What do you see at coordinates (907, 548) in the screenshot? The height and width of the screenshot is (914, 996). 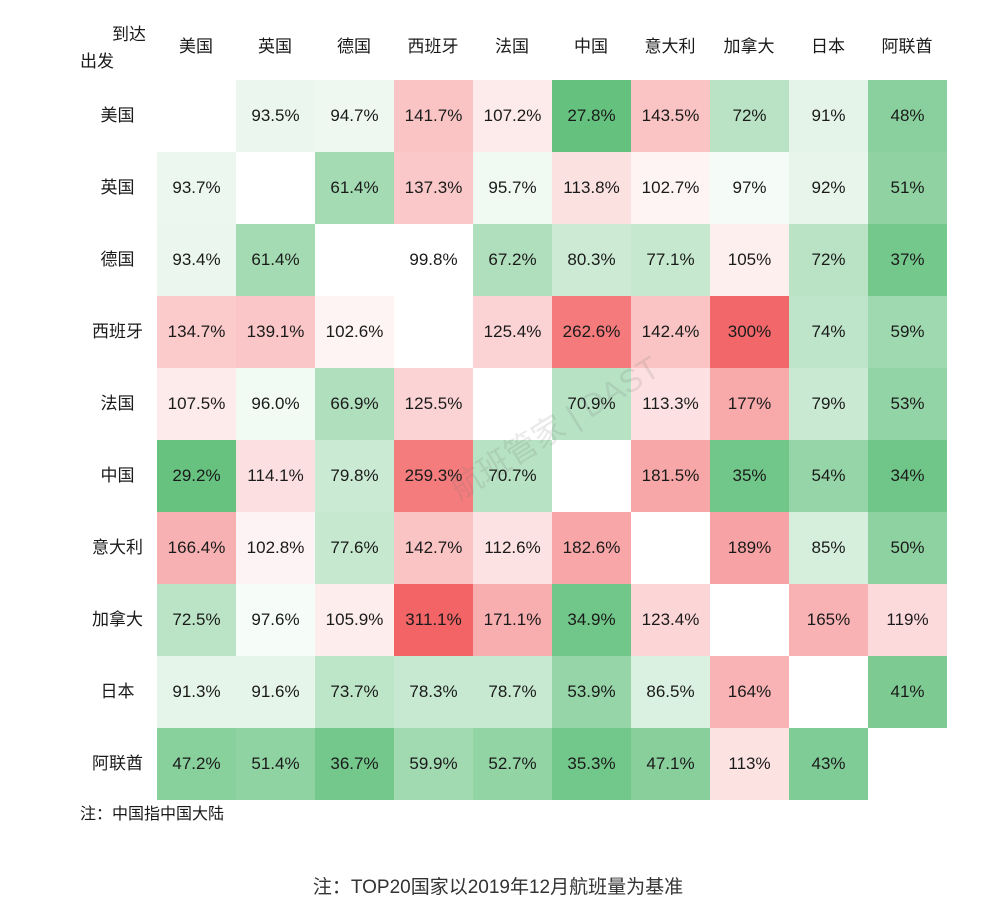 I see `heatmap-cell: 50%` at bounding box center [907, 548].